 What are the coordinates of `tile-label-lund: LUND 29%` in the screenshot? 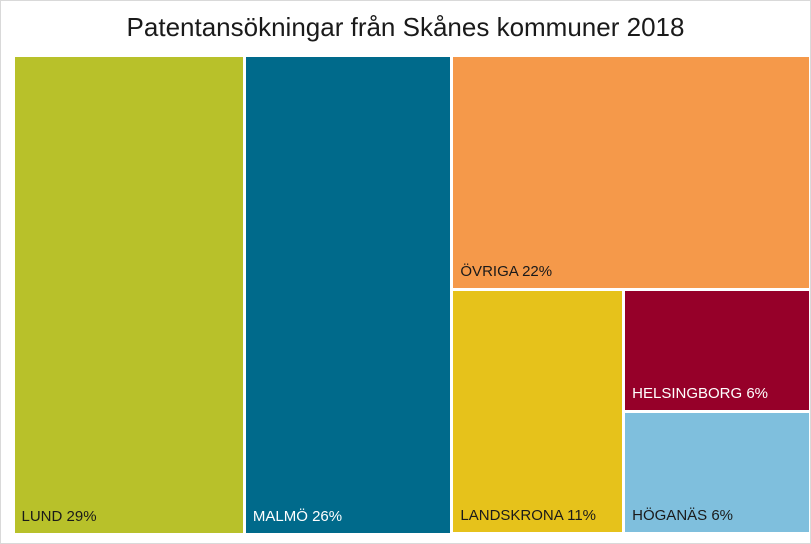 It's located at (59, 516).